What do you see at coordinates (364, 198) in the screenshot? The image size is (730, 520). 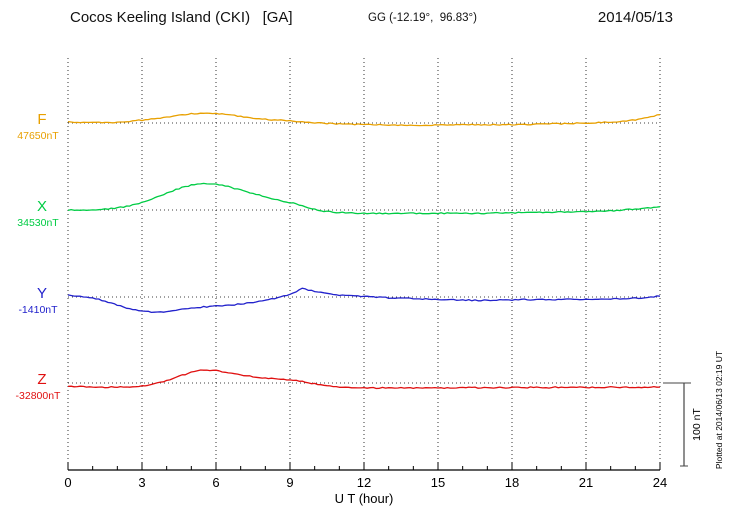 I see `trace-X` at bounding box center [364, 198].